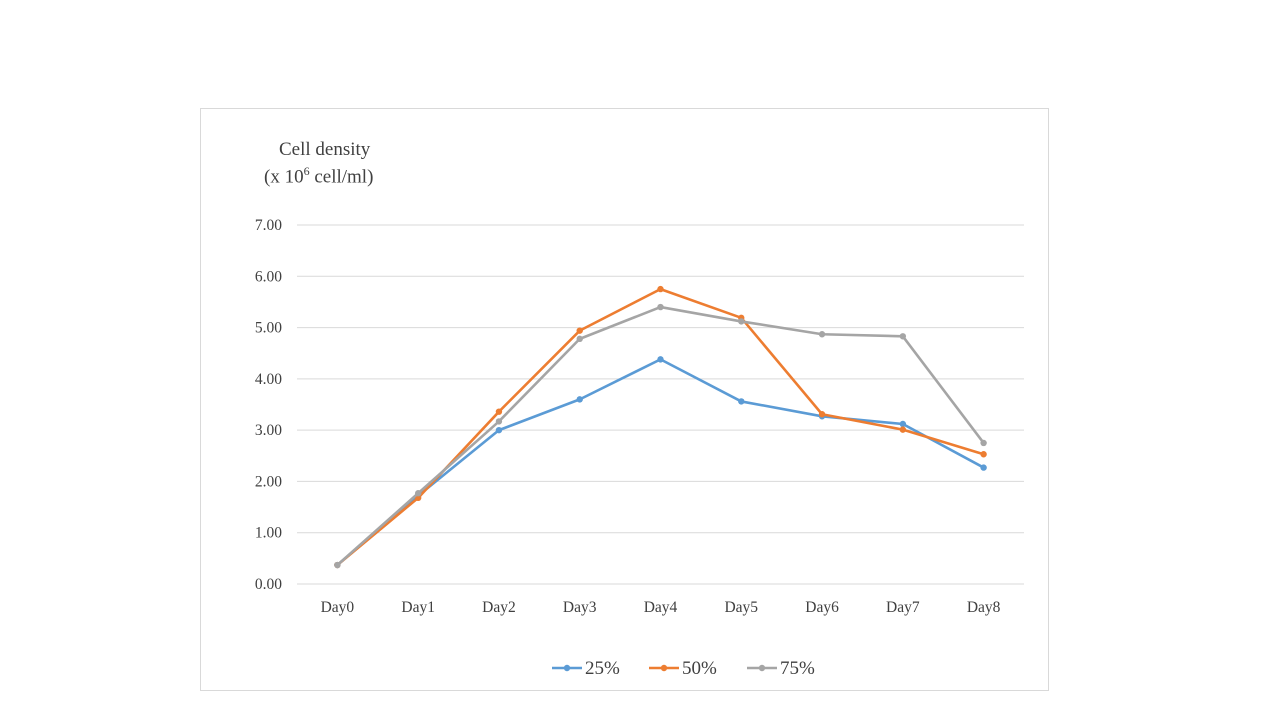  Describe the element at coordinates (797, 668) in the screenshot. I see `legend-label: 75%` at that location.